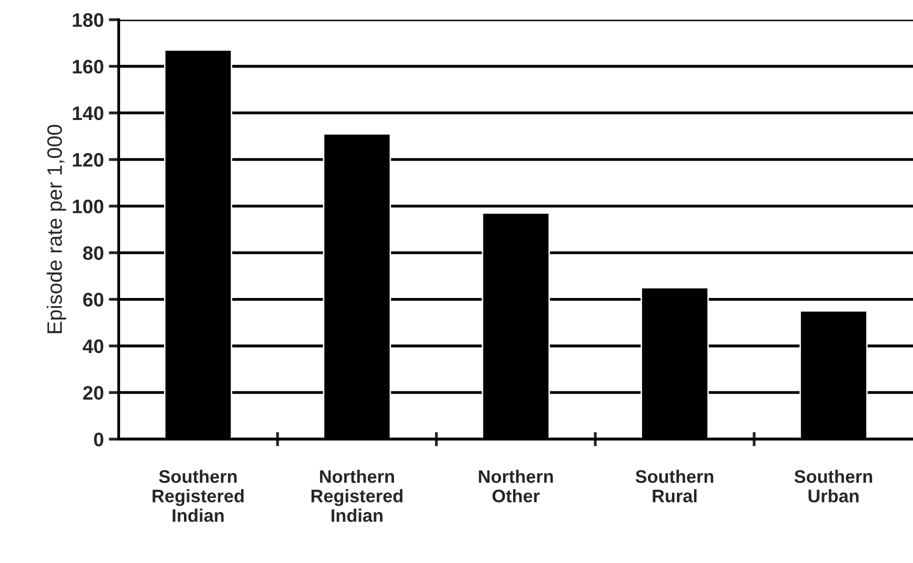 The width and height of the screenshot is (913, 563). I want to click on x-tick-label: Northern Registered Indian, so click(357, 496).